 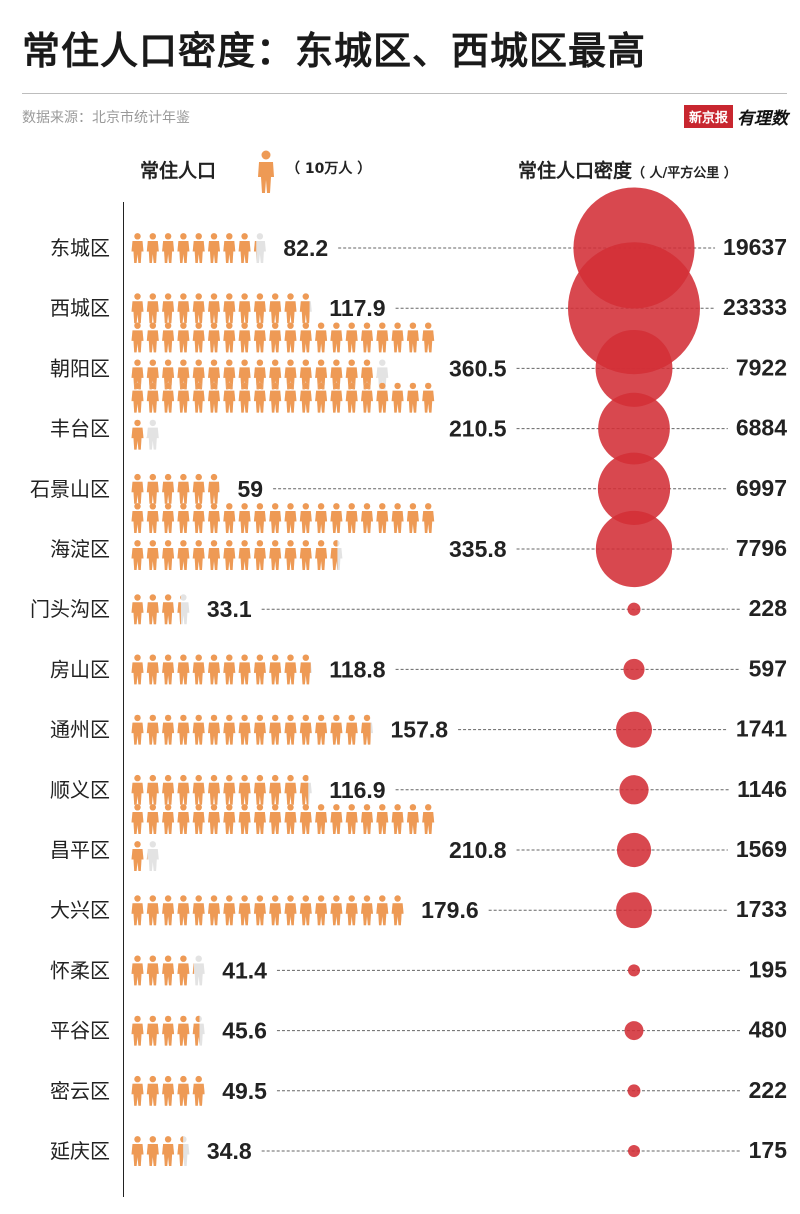 I want to click on district-row: 通州区, so click(x=389, y=729).